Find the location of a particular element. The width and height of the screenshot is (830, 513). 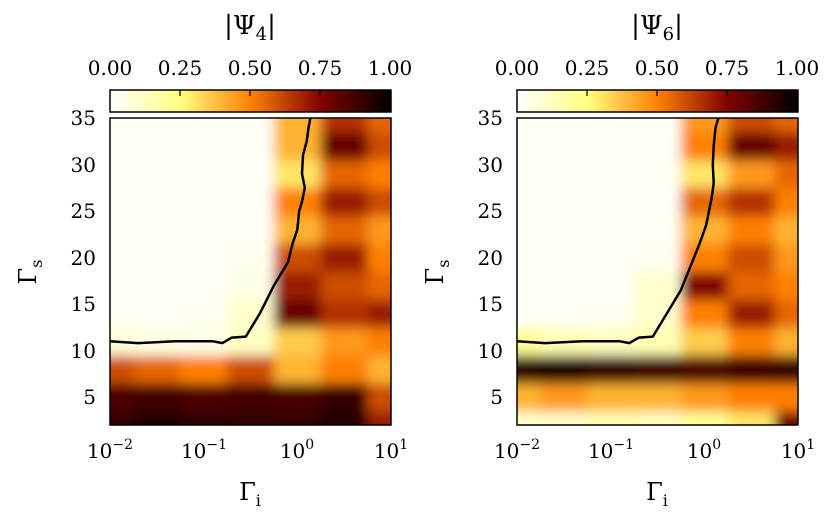

colorbar-title: |Ψ4| is located at coordinates (250, 28).